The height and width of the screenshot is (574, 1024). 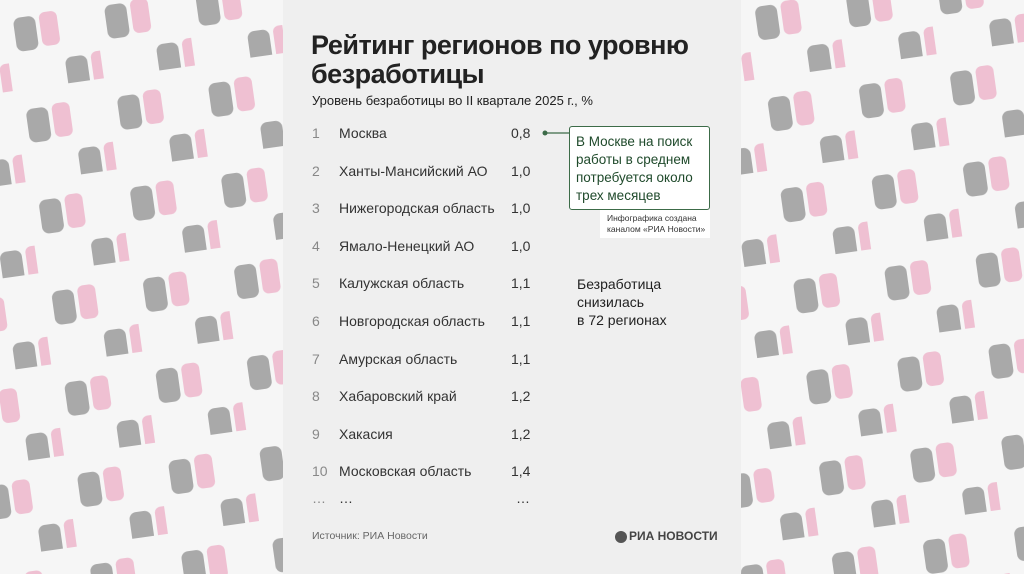 What do you see at coordinates (412, 321) in the screenshot?
I see `region-name: Новгородская область` at bounding box center [412, 321].